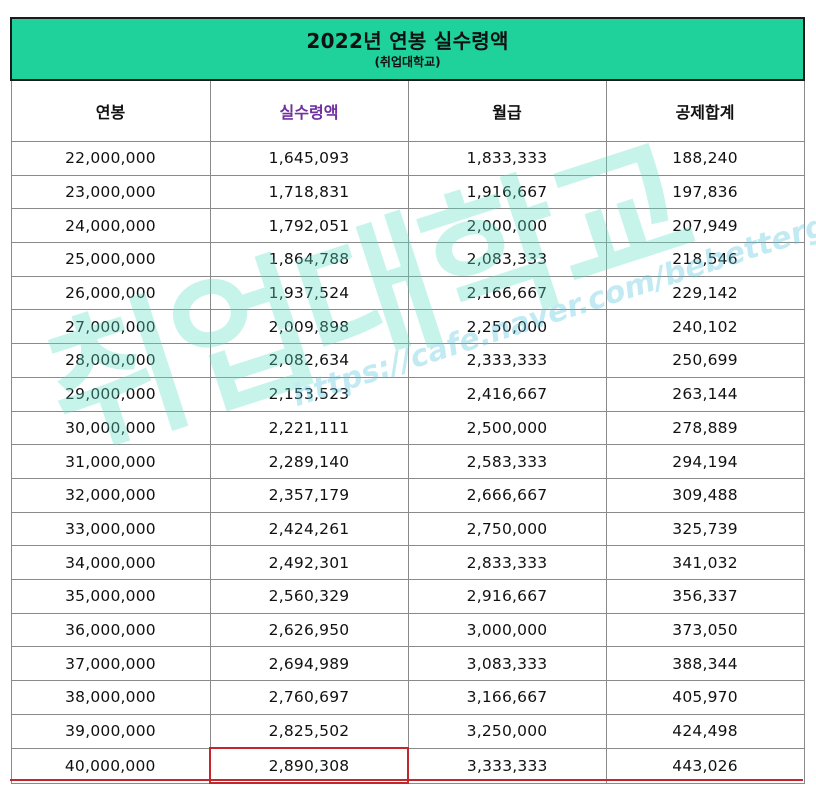  I want to click on table-row: 36,000,000 2,626,950 3,000,000 373,050, so click(407, 630).